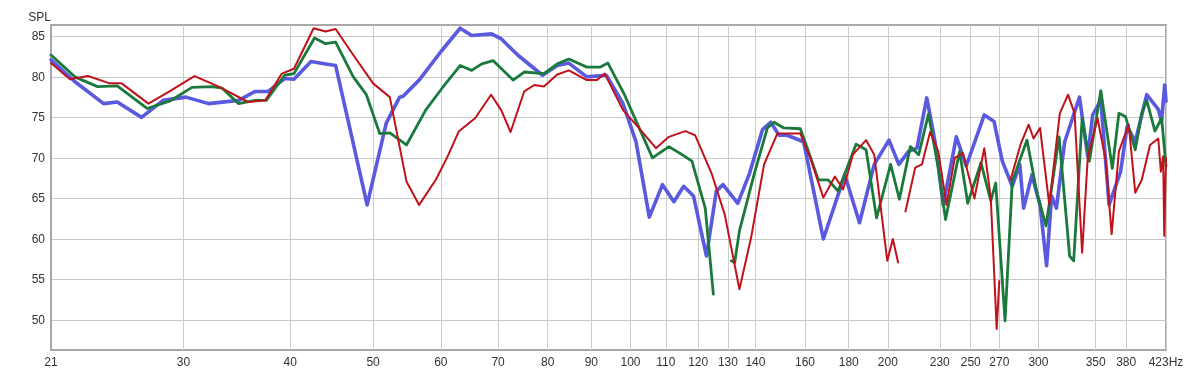  Describe the element at coordinates (290, 362) in the screenshot. I see `x-tick-label: 40` at that location.